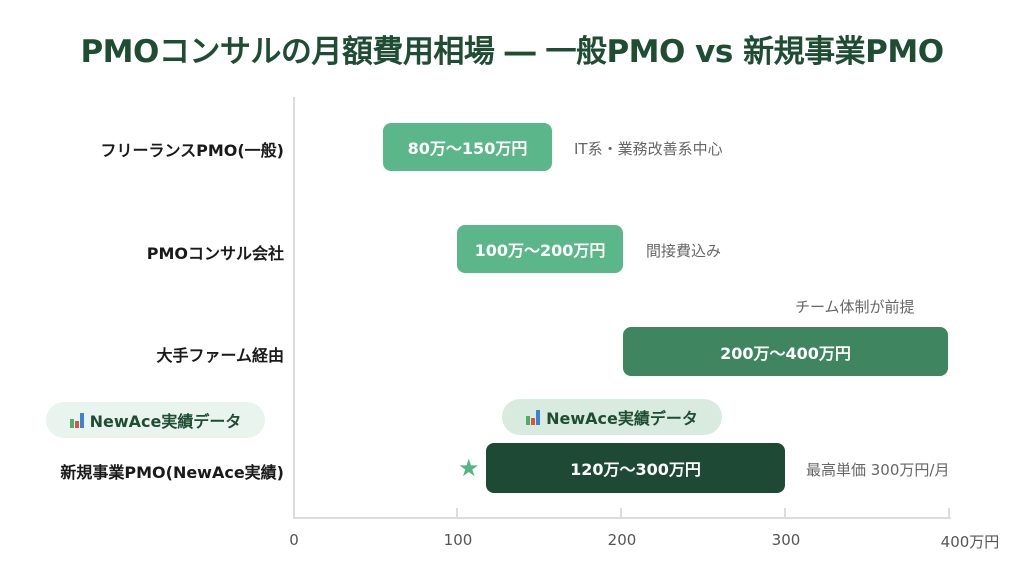  What do you see at coordinates (878, 470) in the screenshot?
I see `note-new-business: 最高単価 300万円/月` at bounding box center [878, 470].